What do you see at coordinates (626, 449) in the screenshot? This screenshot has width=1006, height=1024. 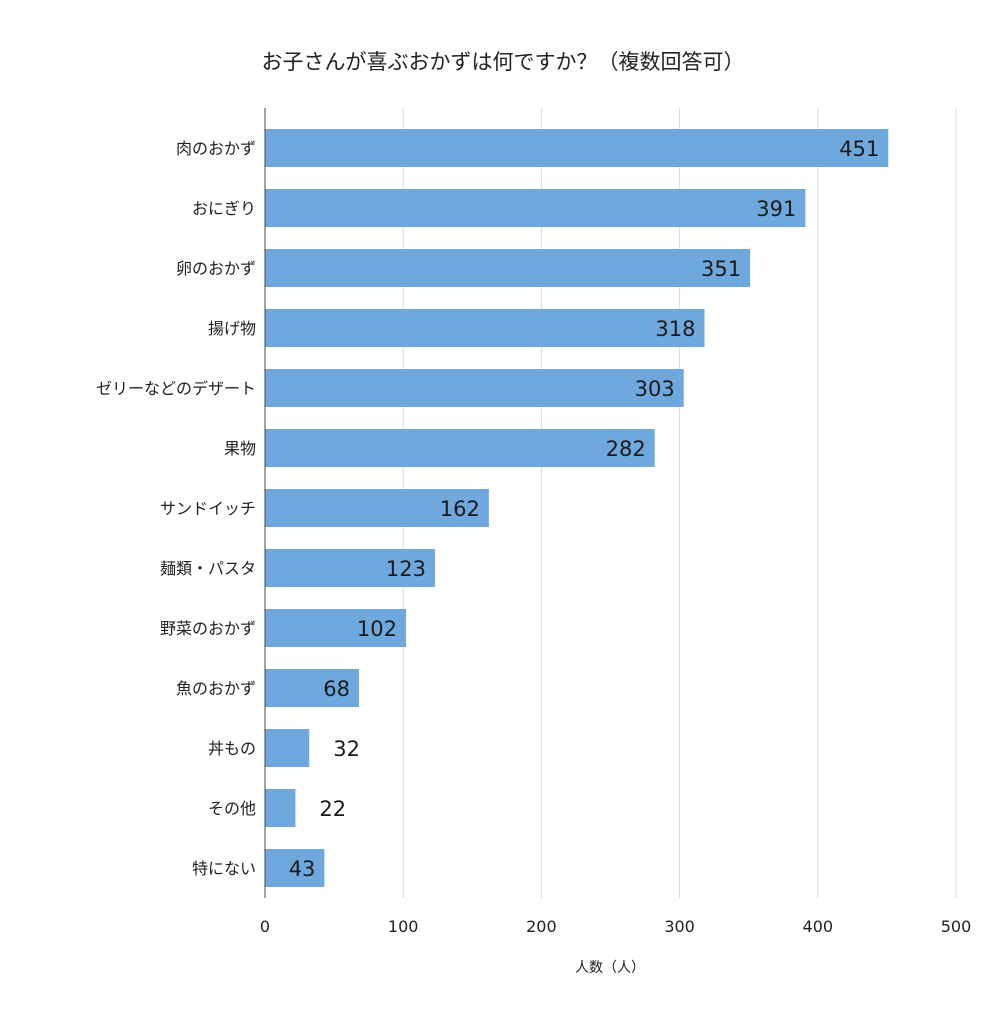 I see `bar-value-label: 282` at bounding box center [626, 449].